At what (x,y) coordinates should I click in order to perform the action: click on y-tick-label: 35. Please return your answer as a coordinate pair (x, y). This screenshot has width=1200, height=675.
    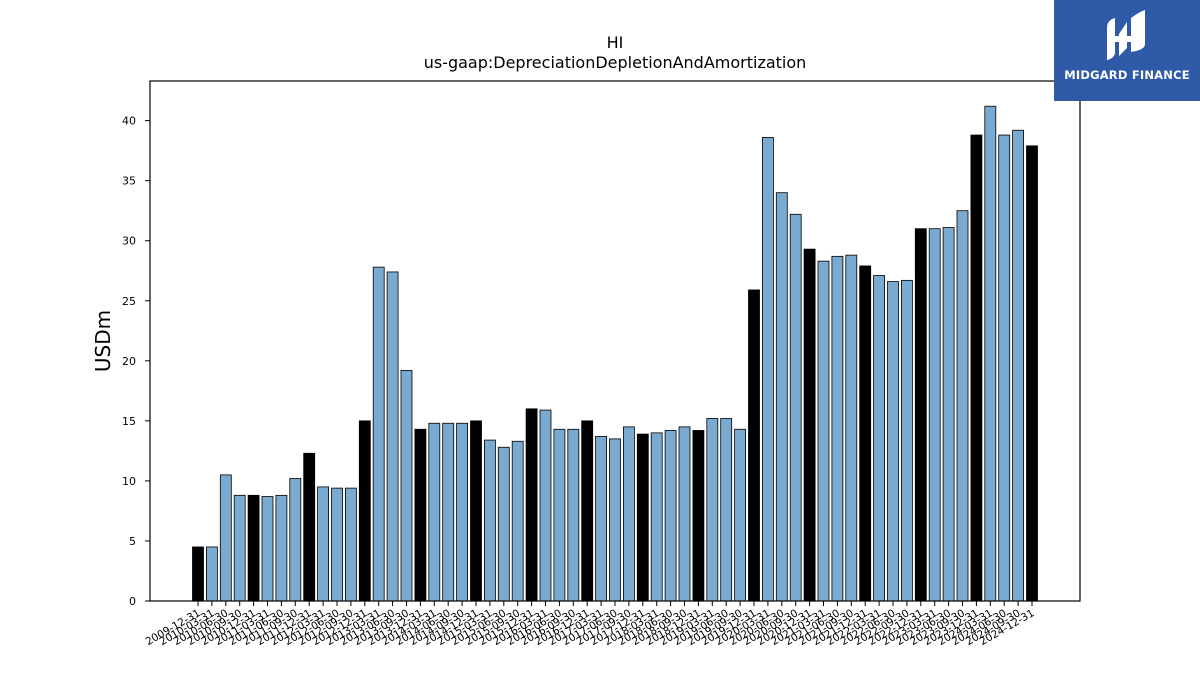
    Looking at the image, I should click on (129, 181).